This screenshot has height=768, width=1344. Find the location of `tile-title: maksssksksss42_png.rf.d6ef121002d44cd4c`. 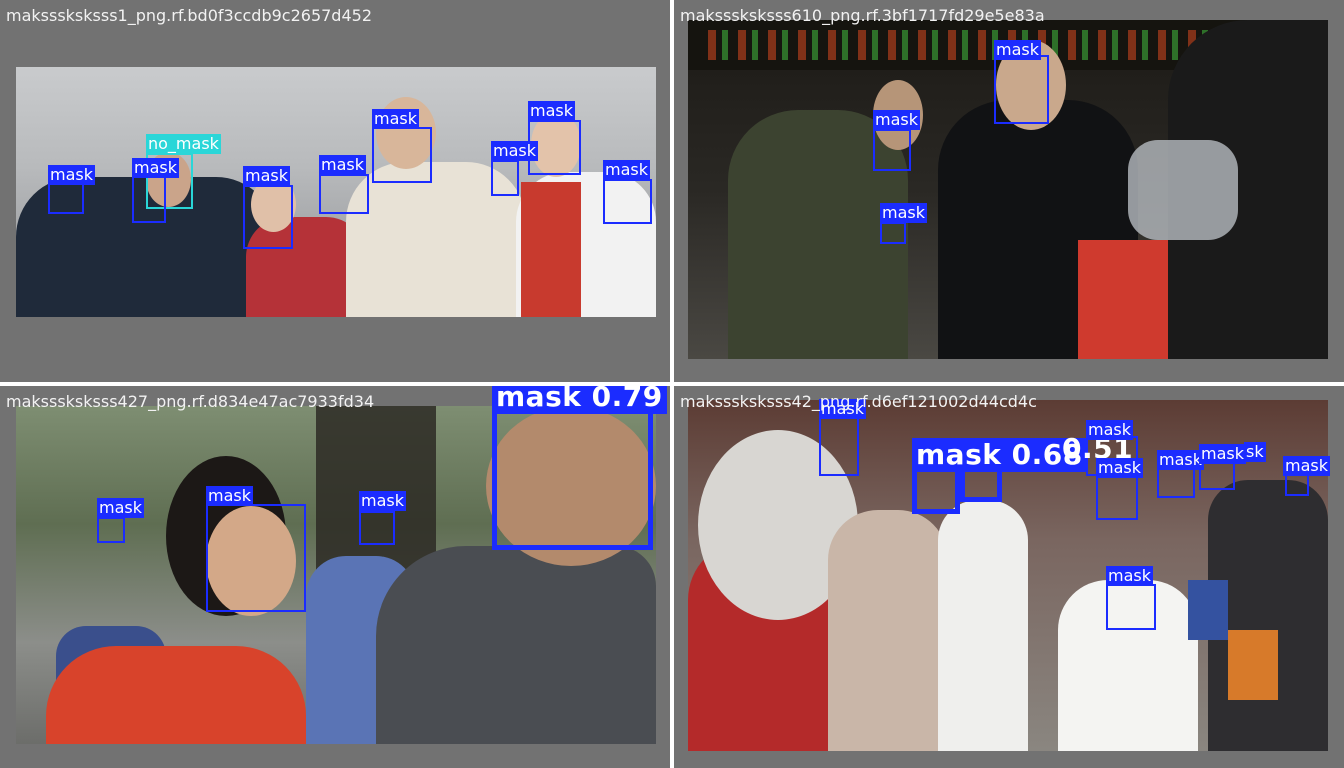

tile-title: maksssksksss42_png.rf.d6ef121002d44cd4c is located at coordinates (858, 401).